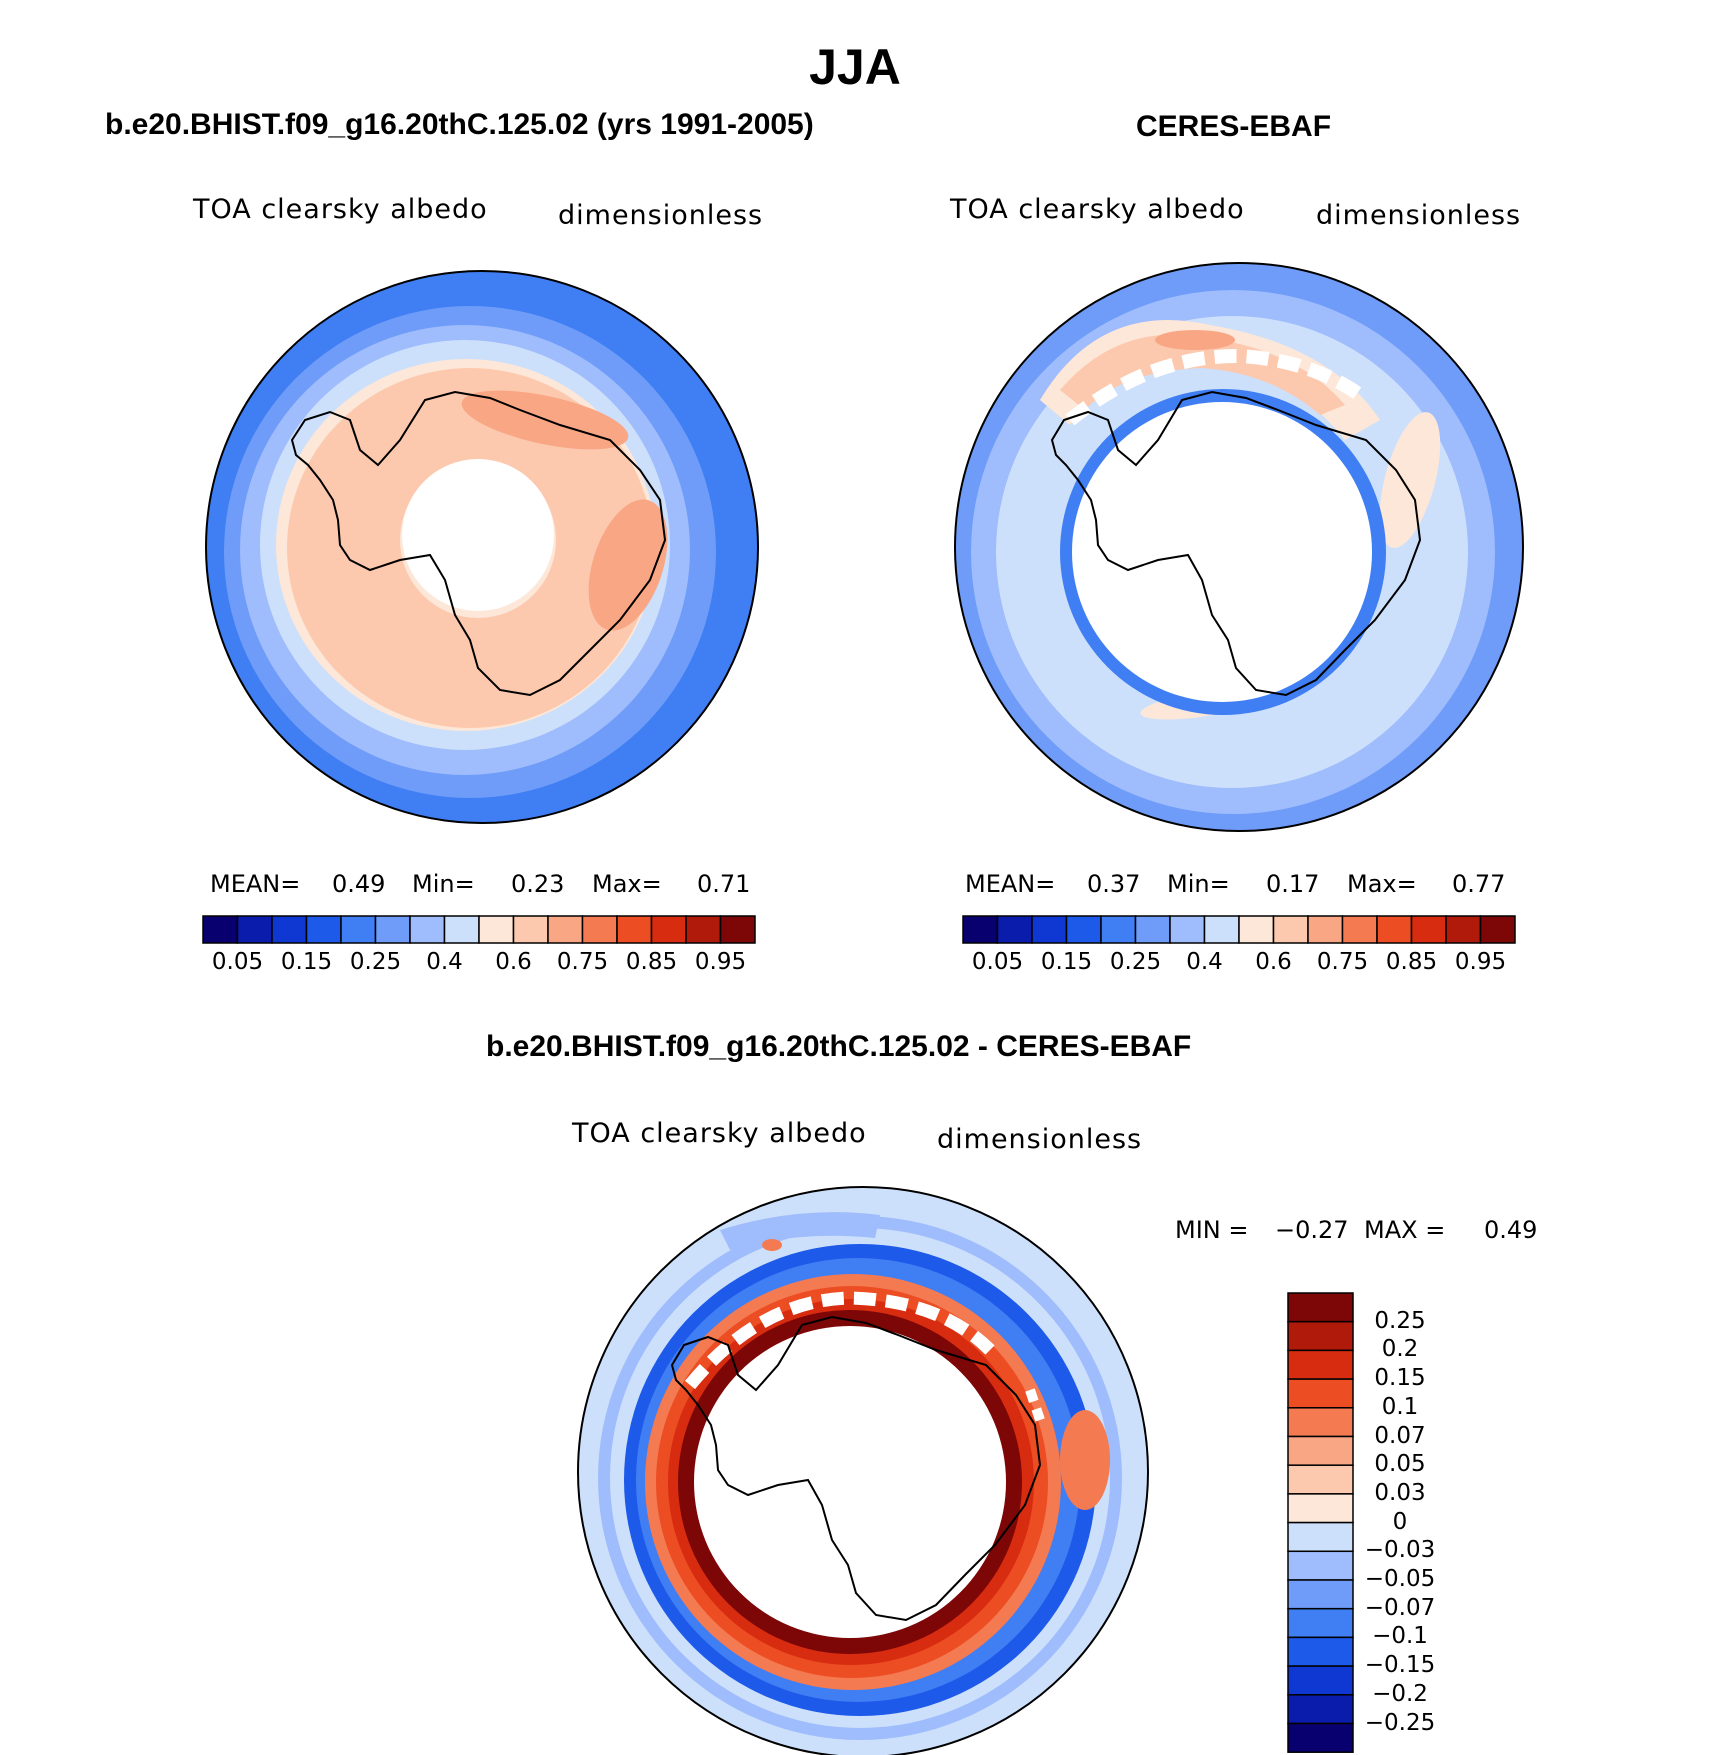 Image resolution: width=1710 pixels, height=1755 pixels. I want to click on figure-title: JJA, so click(855, 67).